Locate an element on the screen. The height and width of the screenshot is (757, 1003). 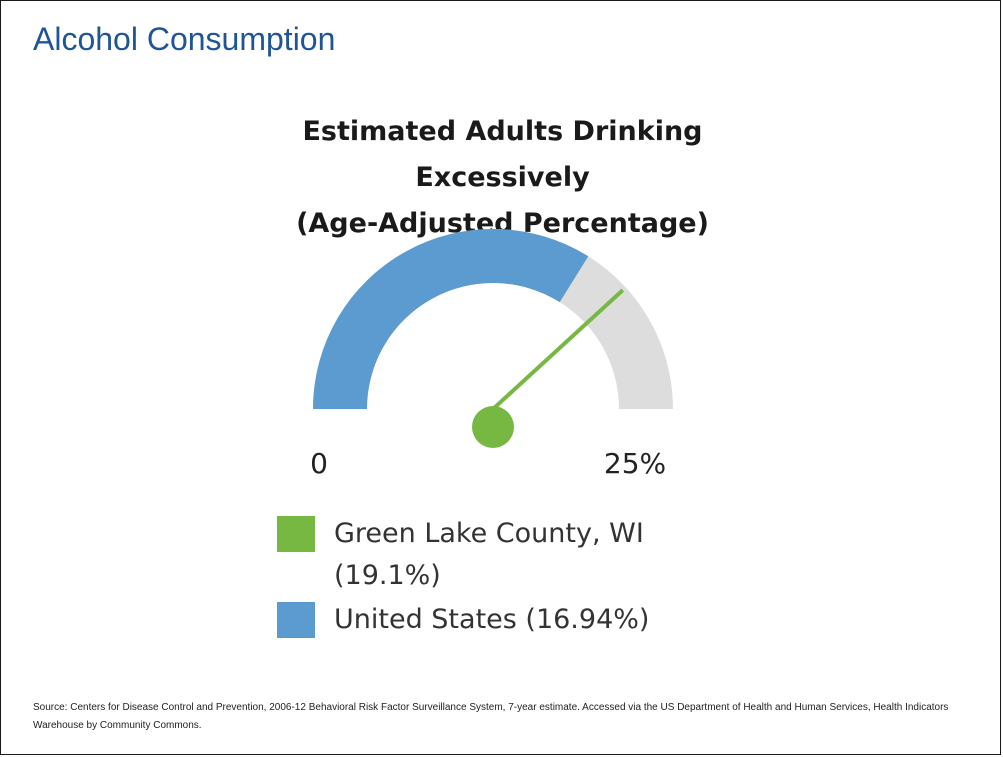
gauge-fill-arc-united-states is located at coordinates (451, 318).